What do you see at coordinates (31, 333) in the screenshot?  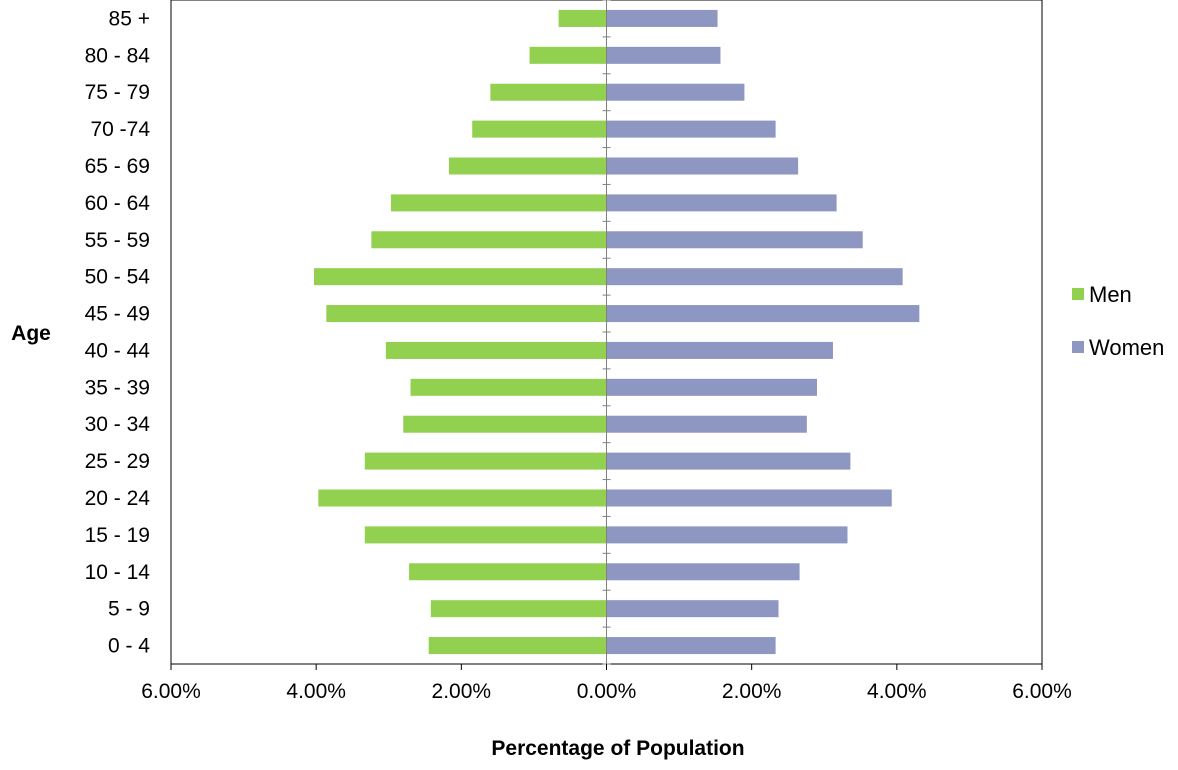 I see `y-axis-title: Age` at bounding box center [31, 333].